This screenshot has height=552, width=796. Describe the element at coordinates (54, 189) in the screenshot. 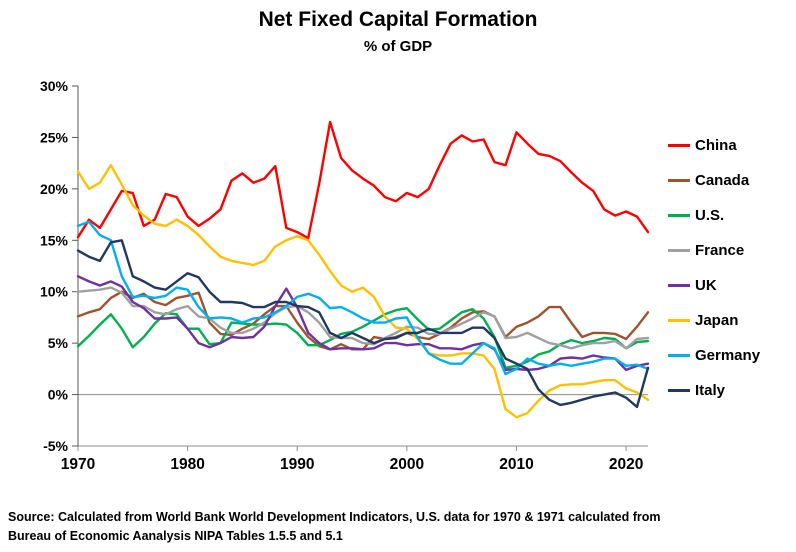

I see `y-tick-label: 20%` at that location.